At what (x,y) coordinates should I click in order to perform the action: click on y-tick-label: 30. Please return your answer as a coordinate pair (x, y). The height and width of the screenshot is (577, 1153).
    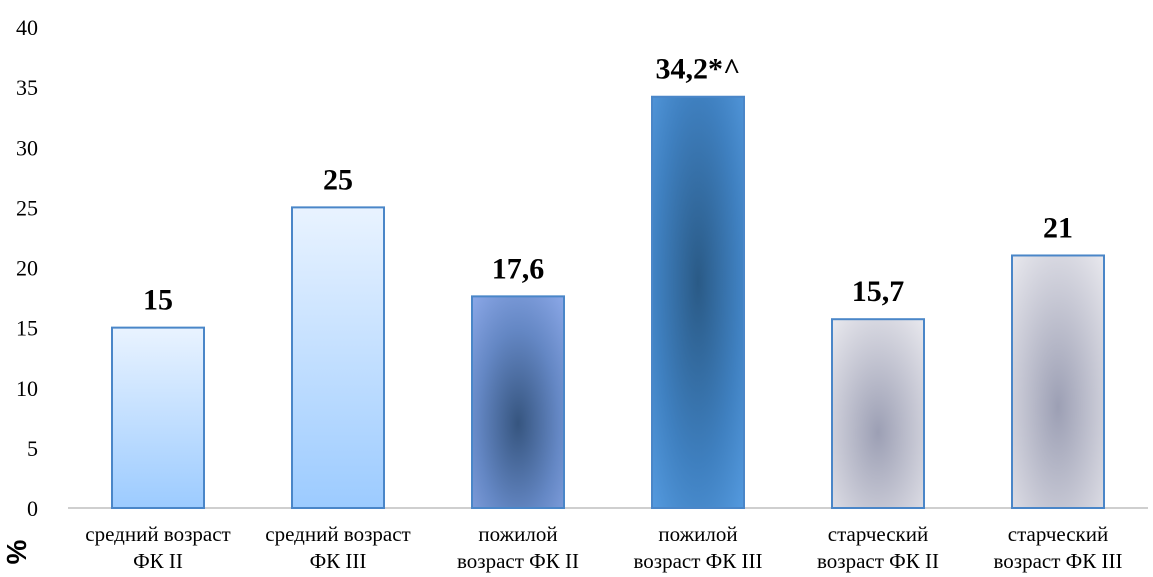
    Looking at the image, I should click on (27, 147).